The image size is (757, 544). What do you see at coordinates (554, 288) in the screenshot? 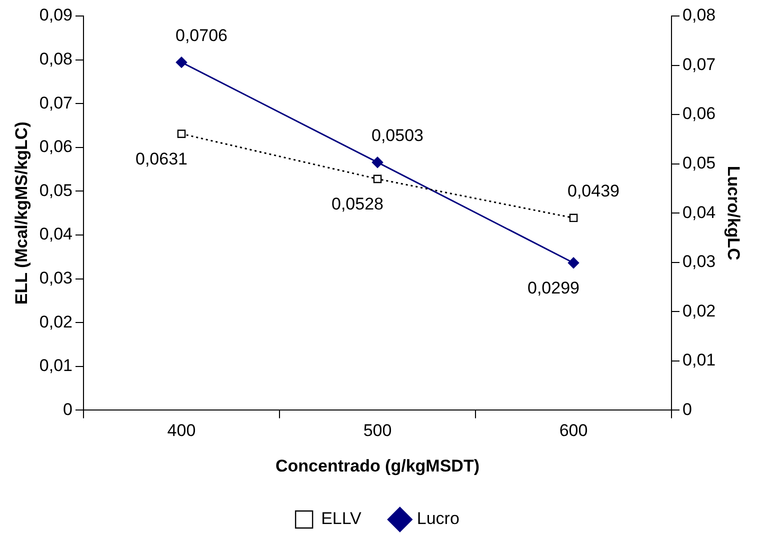
I see `data-label: 0,0299` at bounding box center [554, 288].